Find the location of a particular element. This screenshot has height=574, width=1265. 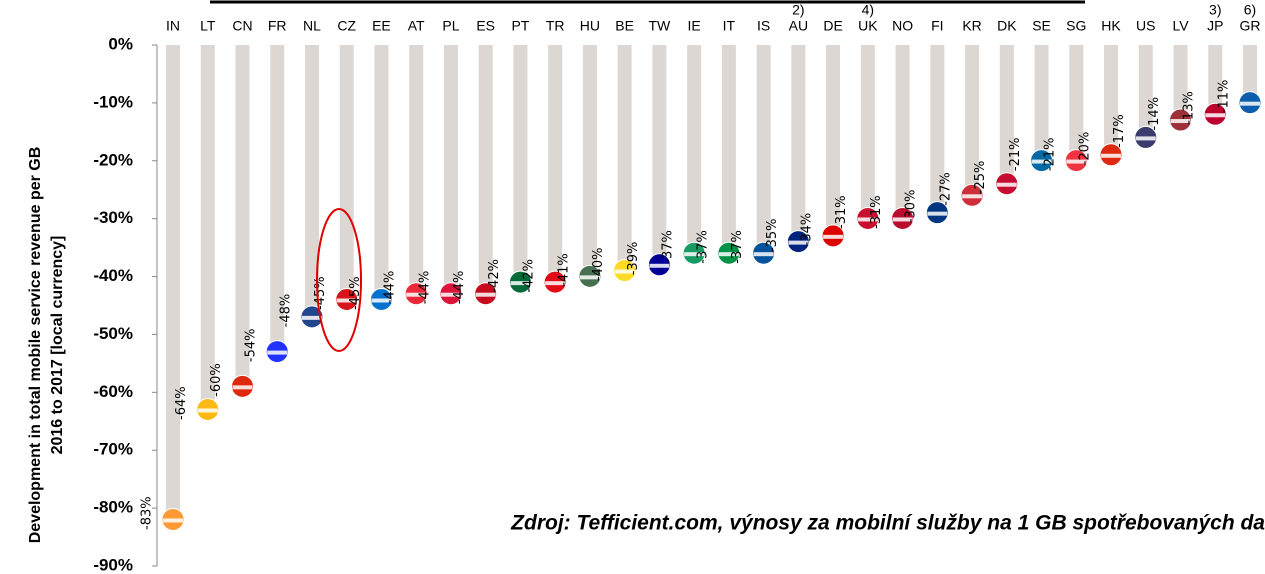

y-tick-label: -30% is located at coordinates (113, 217).